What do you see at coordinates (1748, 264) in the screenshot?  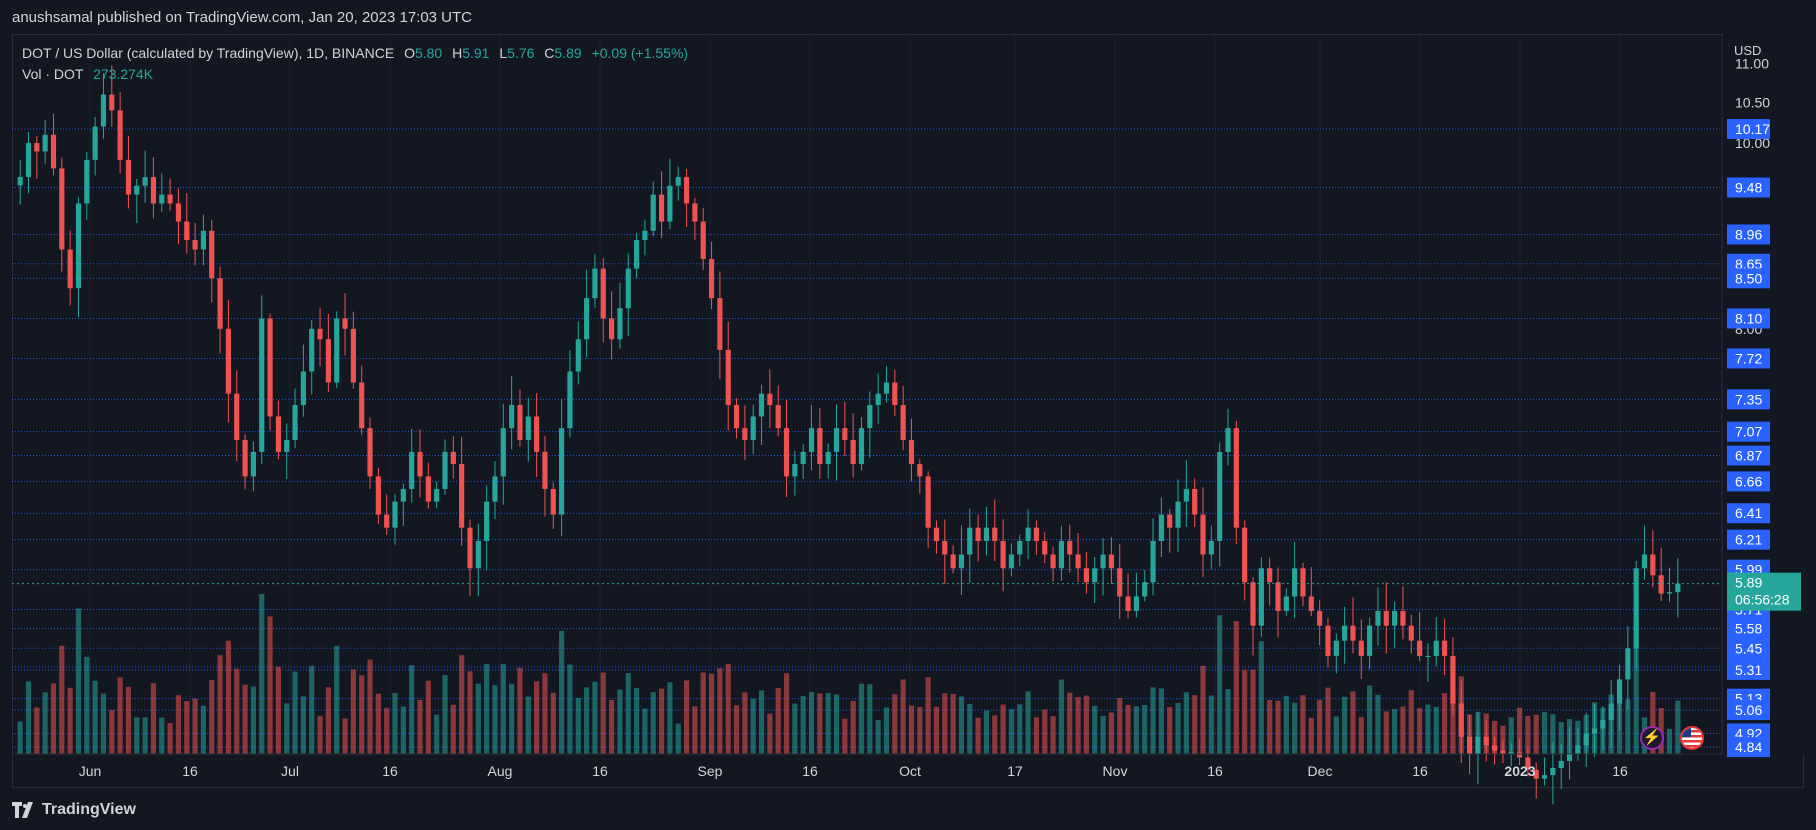 I see `level-tag-label: 8.65` at bounding box center [1748, 264].